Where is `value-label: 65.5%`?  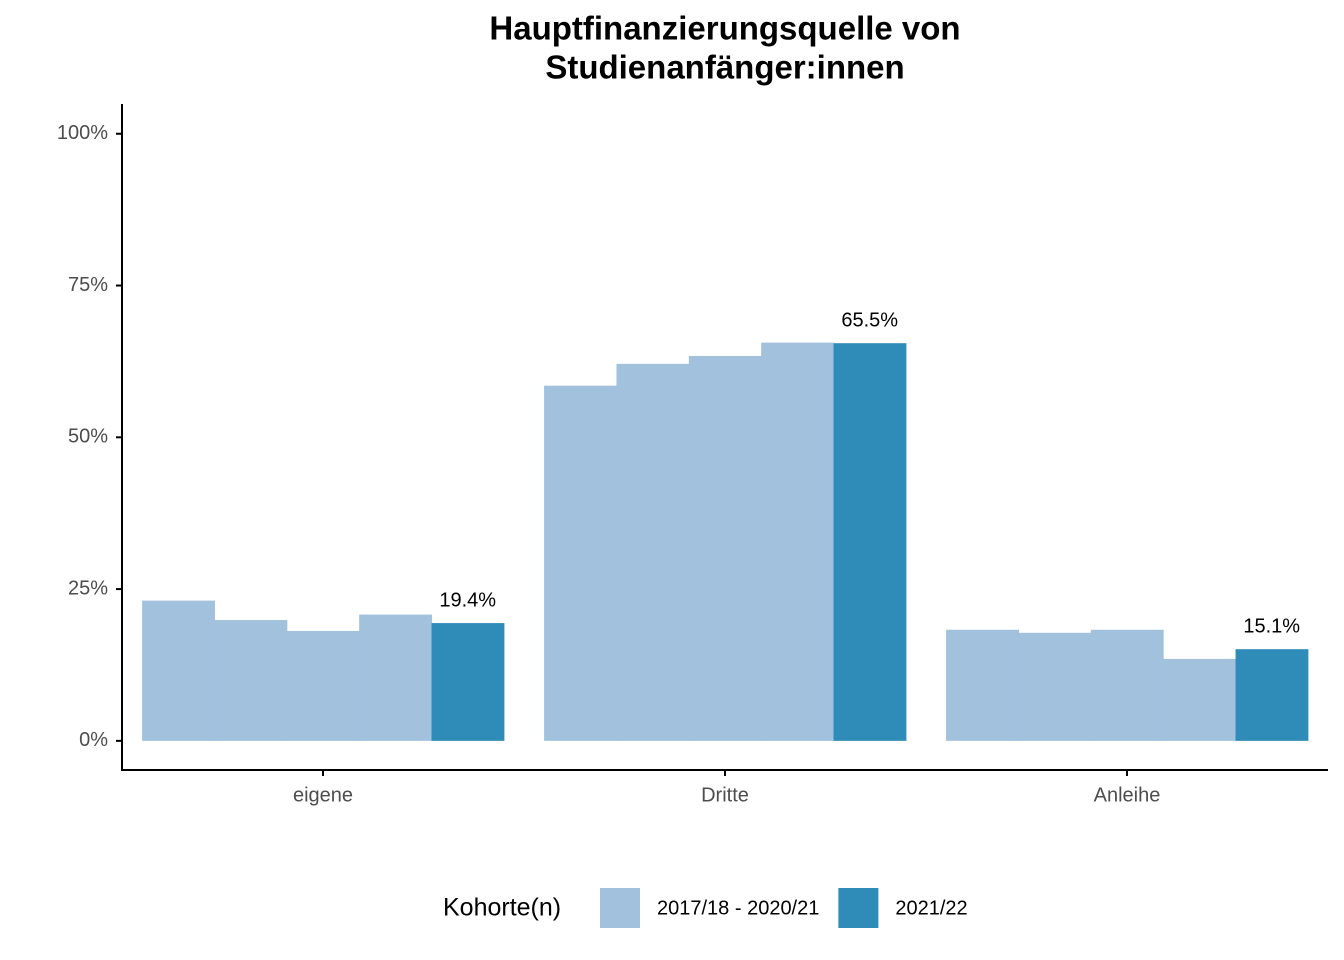
value-label: 65.5% is located at coordinates (869, 320).